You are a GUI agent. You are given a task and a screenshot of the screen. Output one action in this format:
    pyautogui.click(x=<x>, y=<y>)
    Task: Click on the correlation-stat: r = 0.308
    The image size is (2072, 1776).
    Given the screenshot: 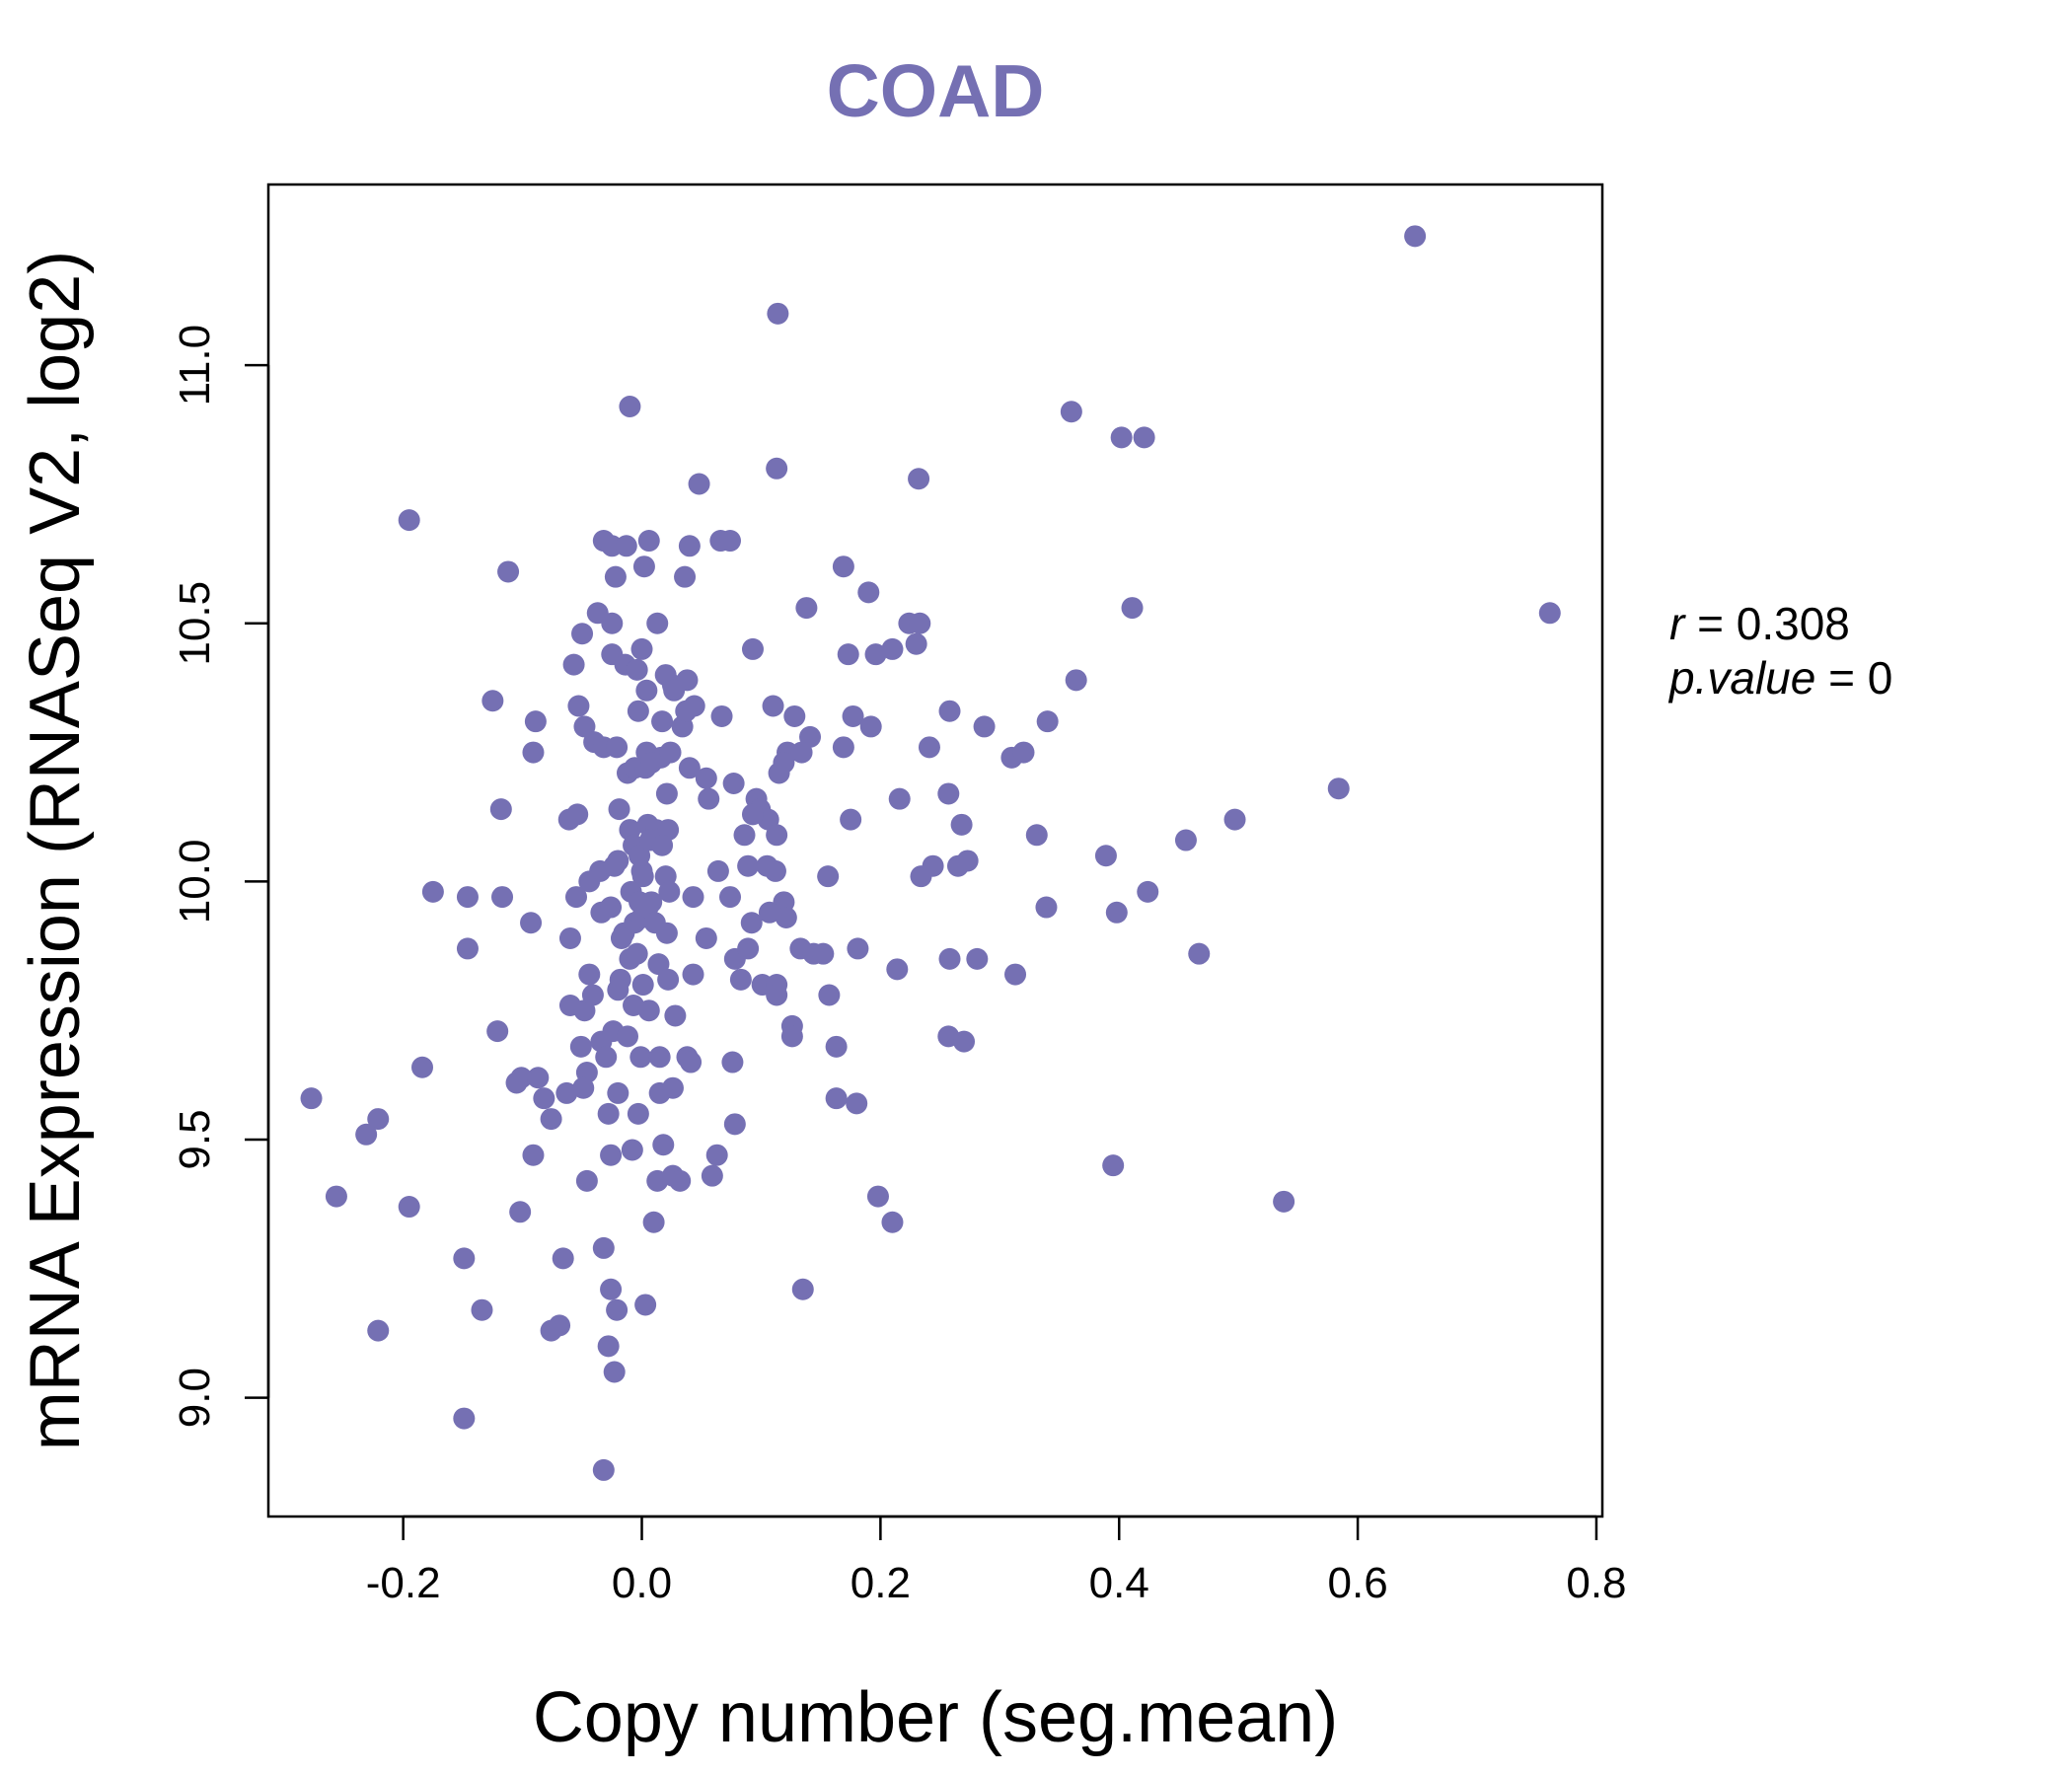 What is the action you would take?
    pyautogui.click(x=1759, y=624)
    